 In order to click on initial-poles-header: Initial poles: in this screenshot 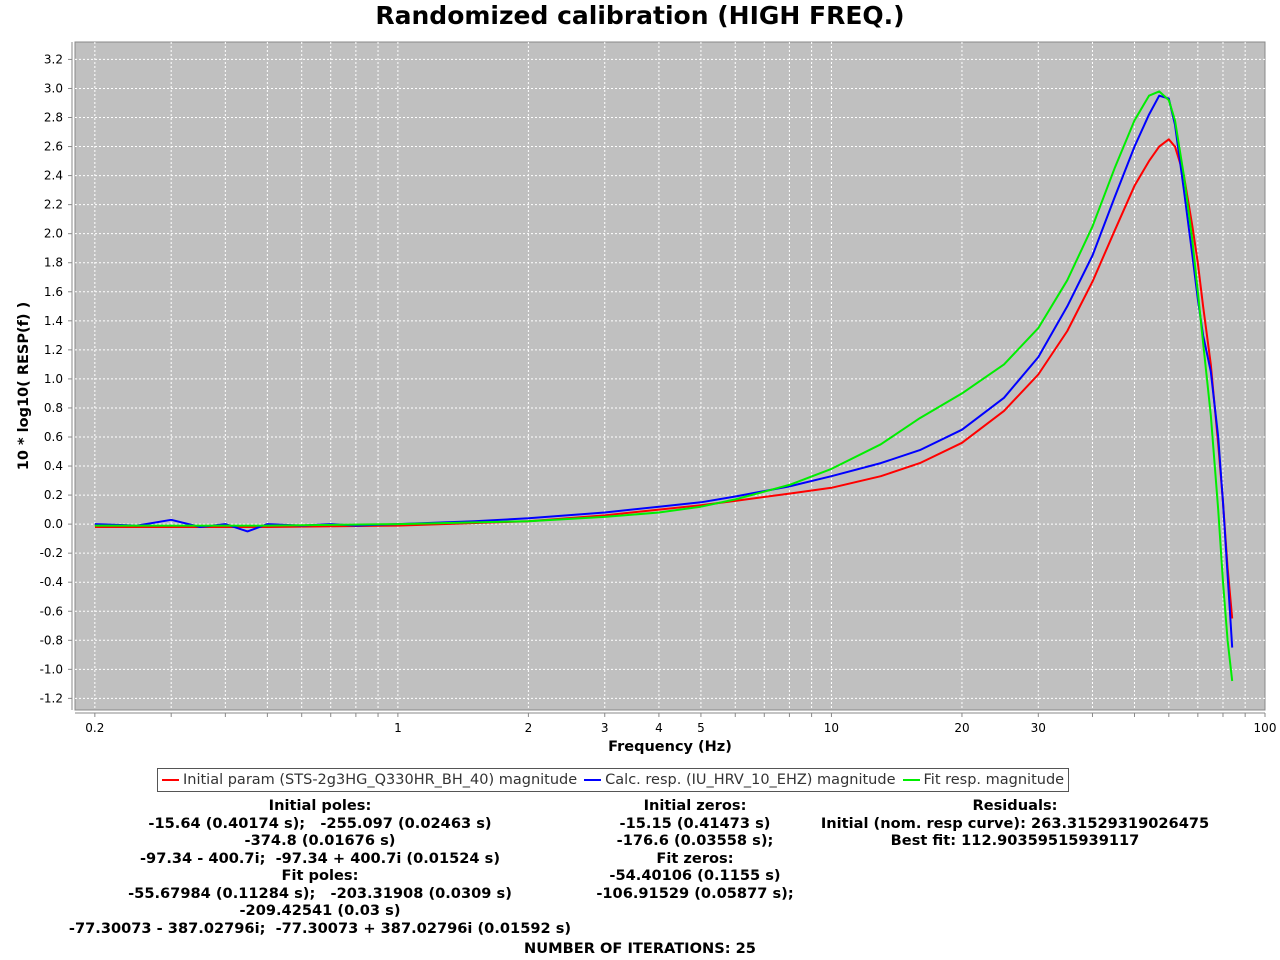, I will do `click(320, 805)`.